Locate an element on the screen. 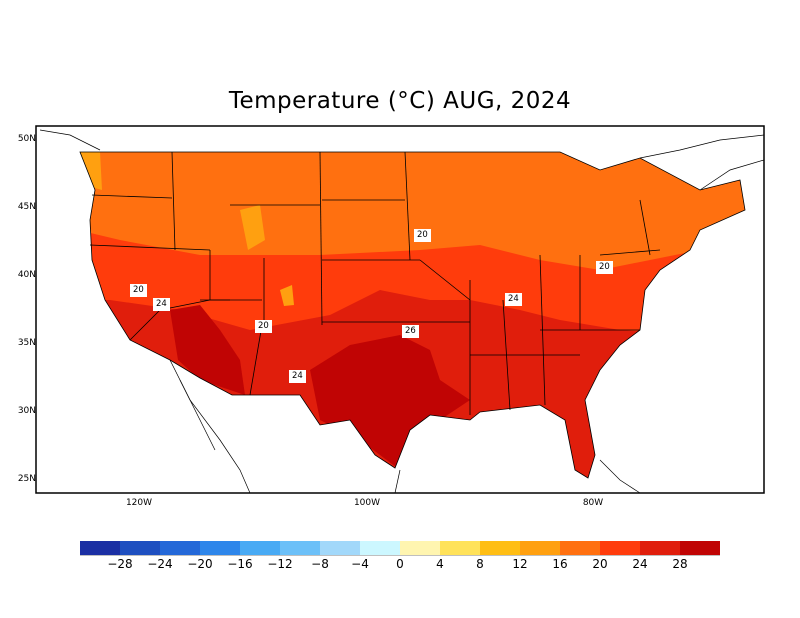 The width and height of the screenshot is (800, 618). lat-label-45n: 45N is located at coordinates (26, 207).